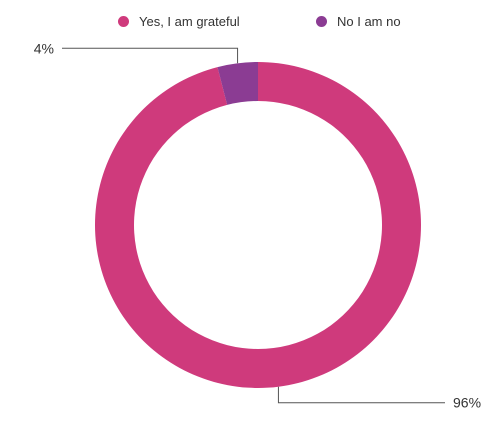 The image size is (502, 432). I want to click on legend-swatch-yes, so click(123, 21).